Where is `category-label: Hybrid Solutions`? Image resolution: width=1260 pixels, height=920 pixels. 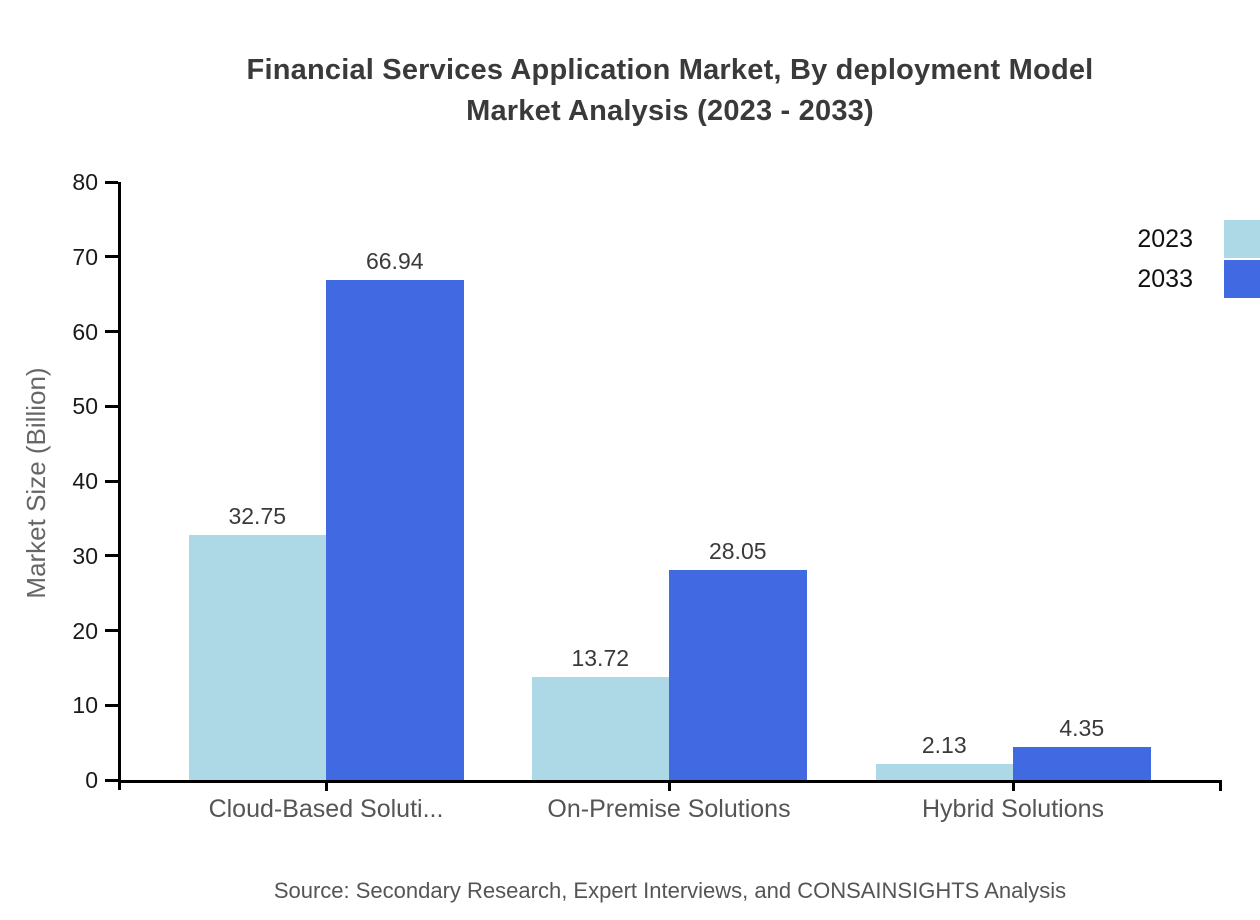 category-label: Hybrid Solutions is located at coordinates (1013, 809).